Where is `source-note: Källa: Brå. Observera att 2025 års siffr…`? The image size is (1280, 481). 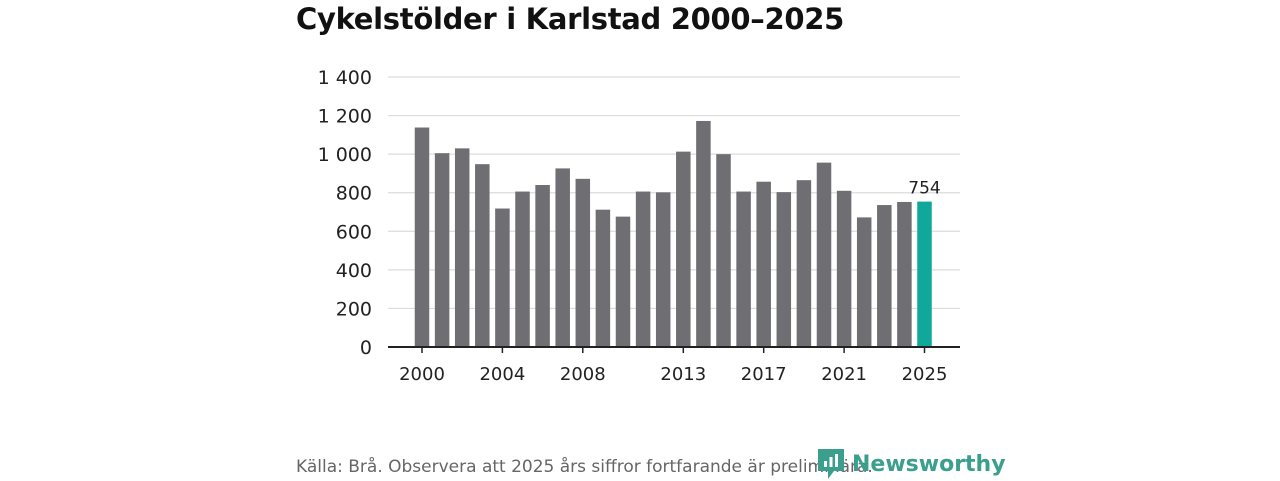 source-note: Källa: Brå. Observera att 2025 års siffr… is located at coordinates (584, 467).